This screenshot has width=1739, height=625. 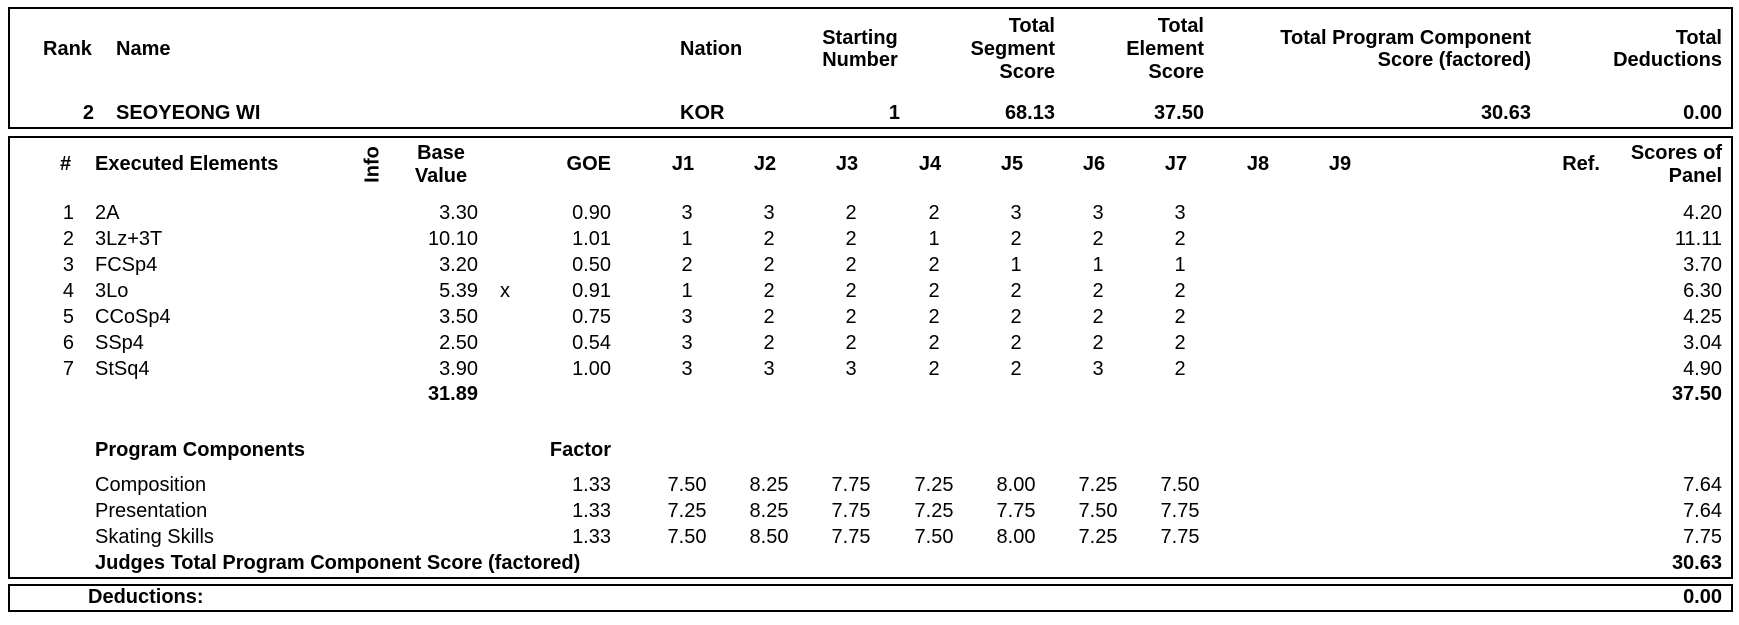 I want to click on element-base-value: 3.50, so click(x=458, y=317).